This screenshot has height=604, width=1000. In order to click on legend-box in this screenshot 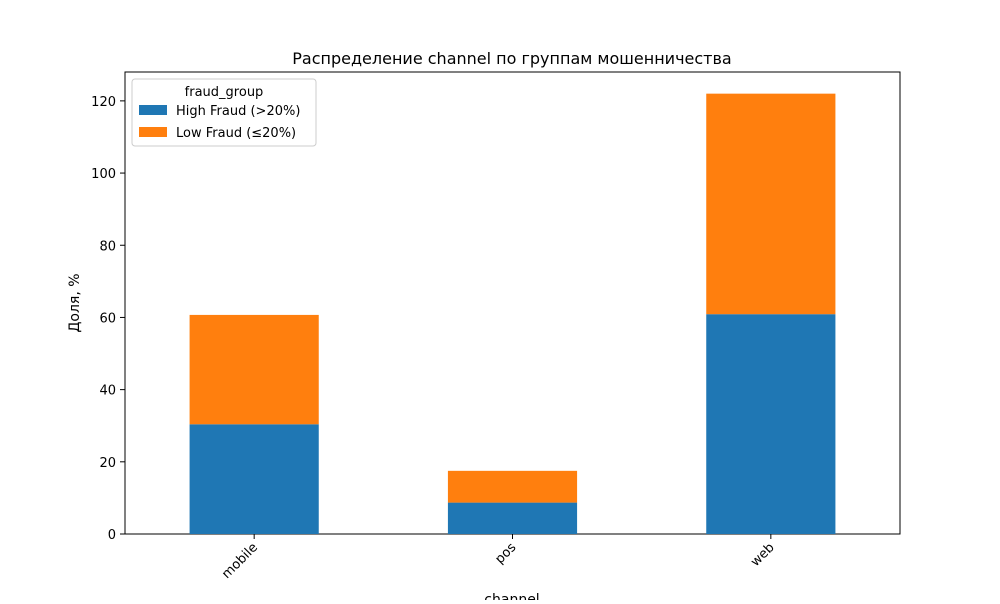, I will do `click(224, 112)`.